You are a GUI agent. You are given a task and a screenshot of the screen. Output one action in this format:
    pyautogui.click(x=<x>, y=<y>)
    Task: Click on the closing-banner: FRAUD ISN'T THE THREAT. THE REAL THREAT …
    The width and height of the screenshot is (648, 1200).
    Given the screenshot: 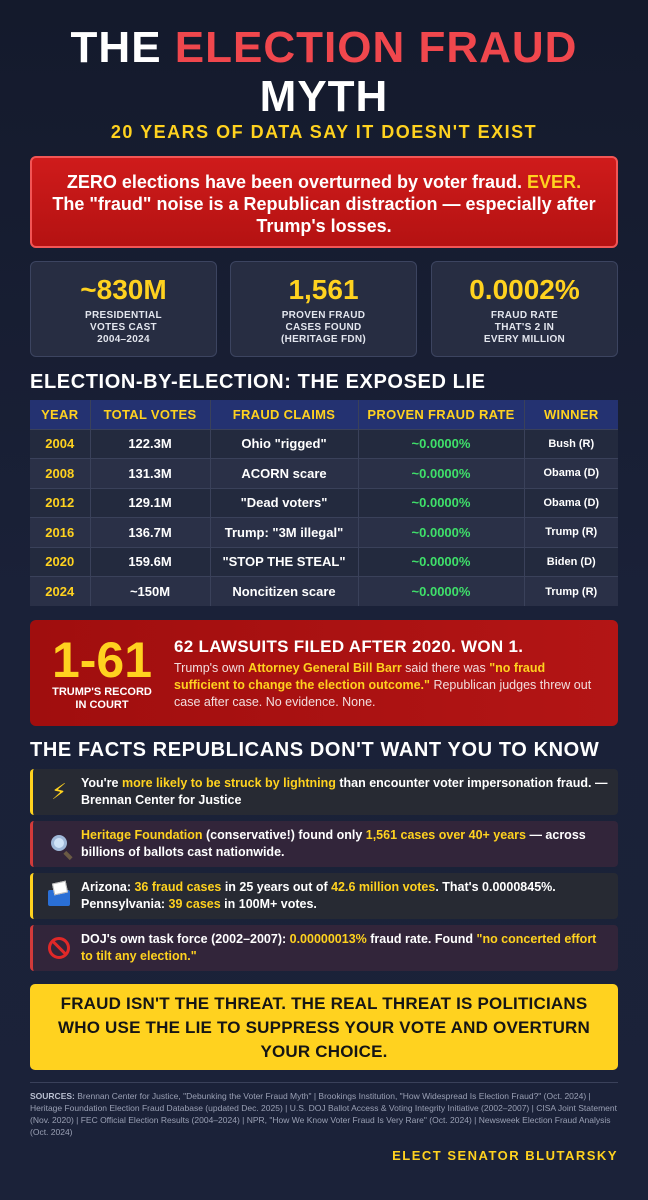 What is the action you would take?
    pyautogui.click(x=324, y=1027)
    